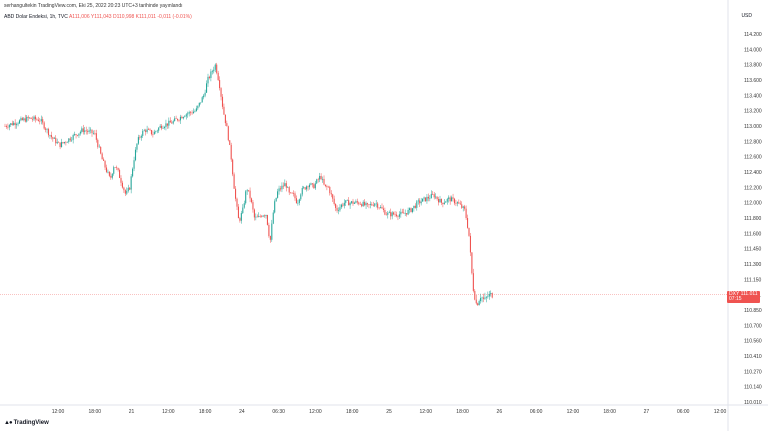 This screenshot has height=431, width=768. What do you see at coordinates (753, 388) in the screenshot?
I see `y-tick-label: 110.140` at bounding box center [753, 388].